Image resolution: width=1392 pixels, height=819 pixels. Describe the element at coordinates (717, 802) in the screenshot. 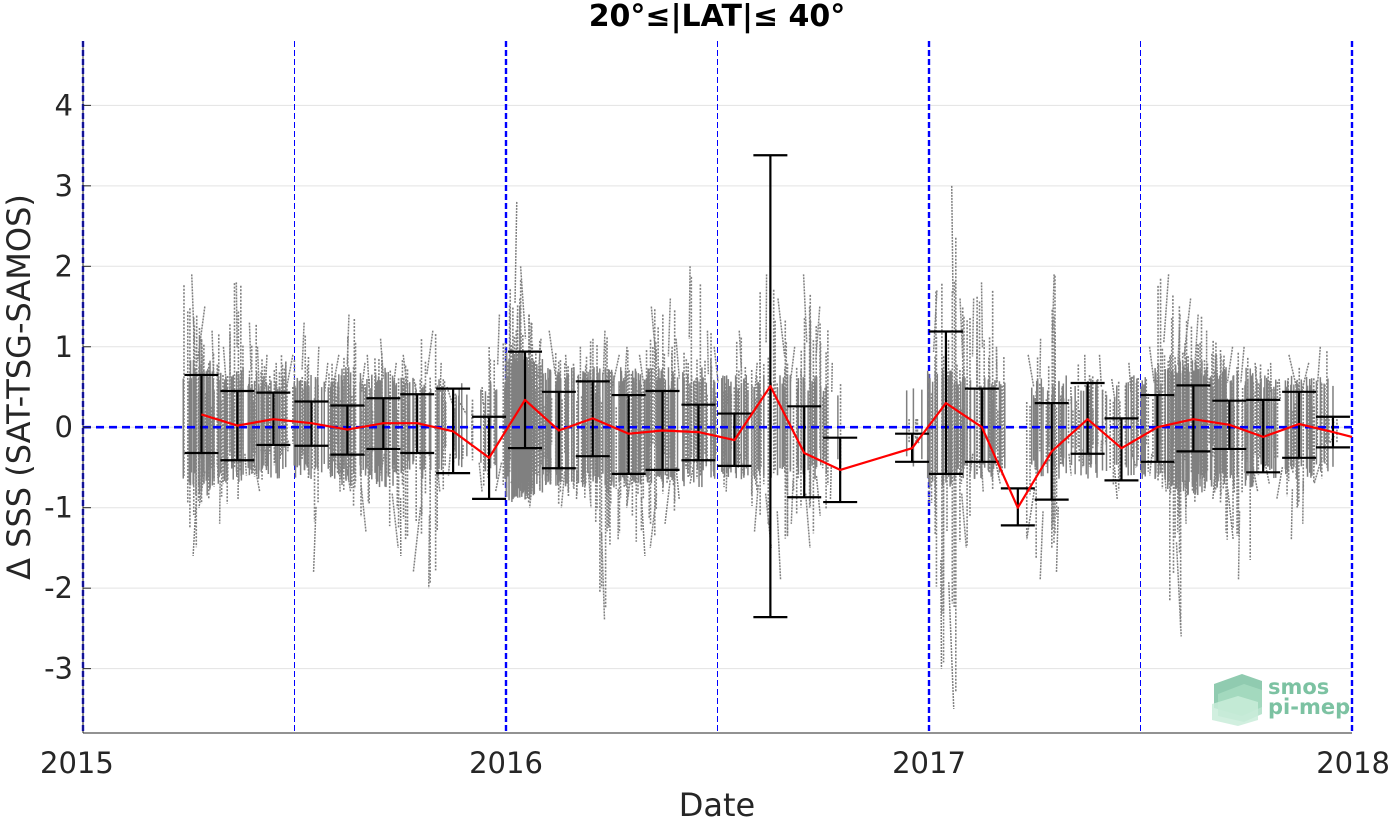

I see `x-axis-label: Date` at that location.